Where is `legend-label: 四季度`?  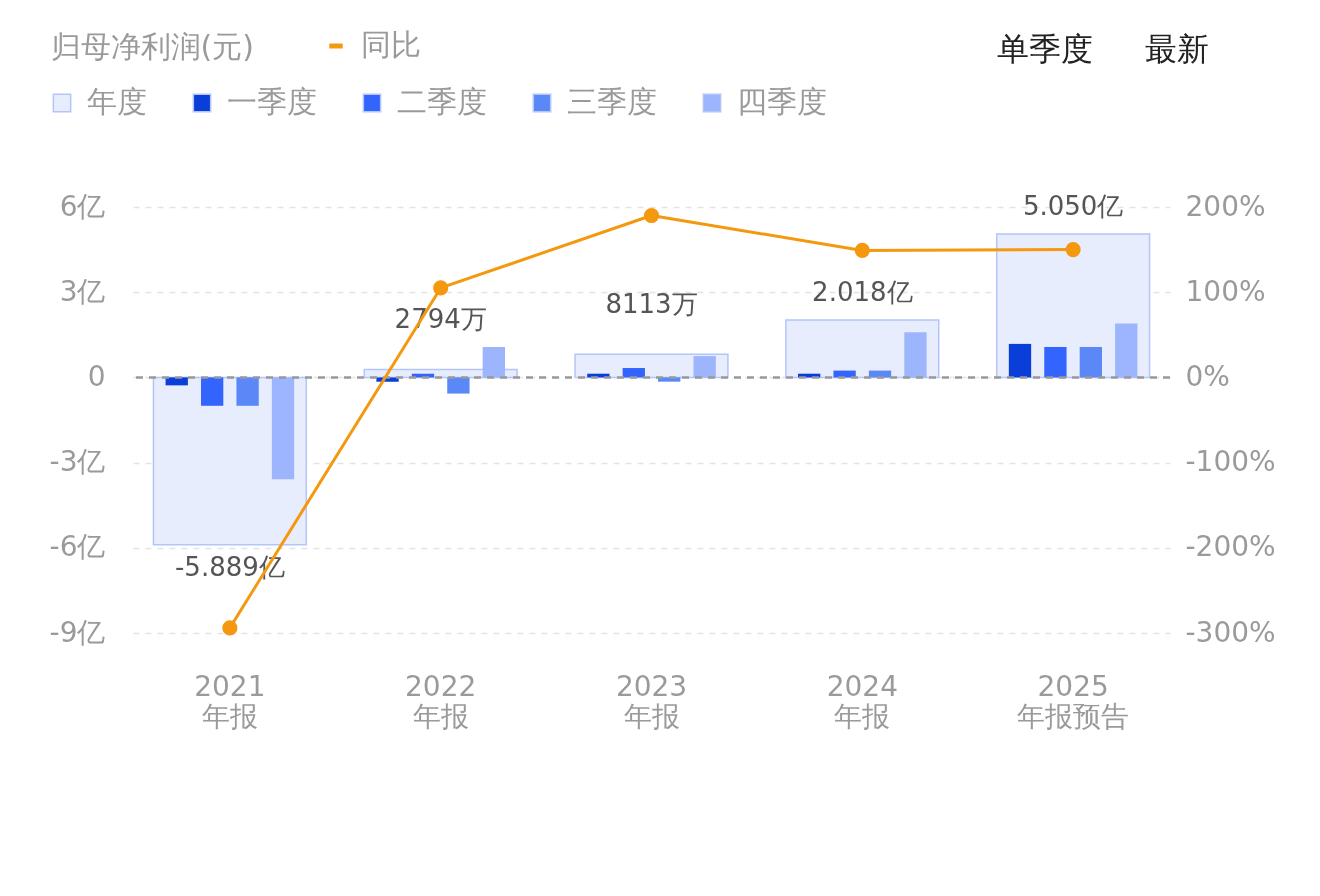 legend-label: 四季度 is located at coordinates (782, 101).